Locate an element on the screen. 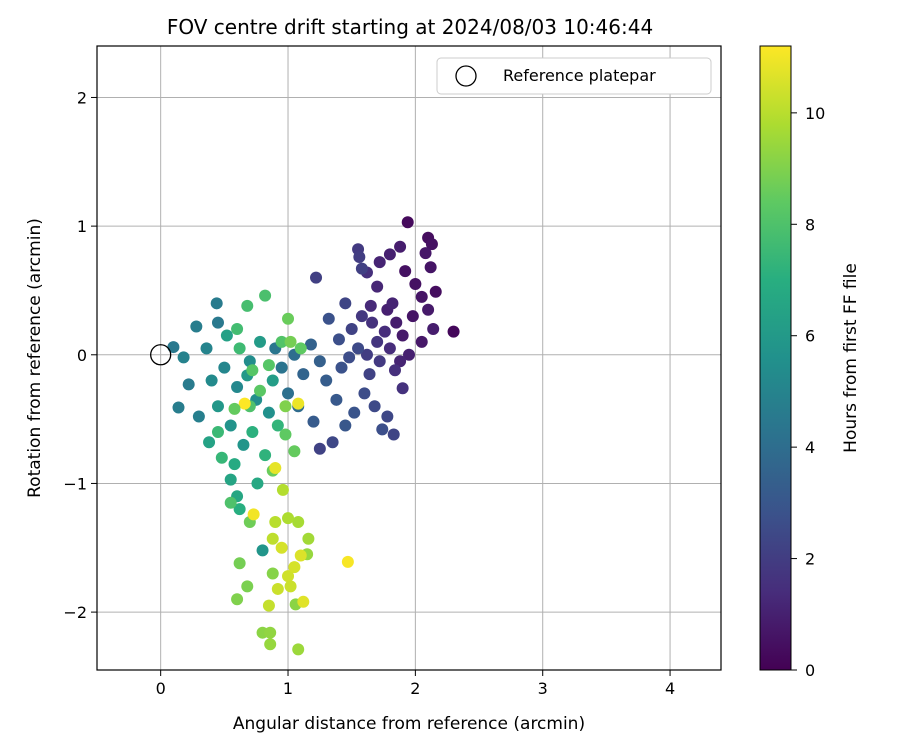 The height and width of the screenshot is (750, 900). colorbar-label: Hours from first FF file is located at coordinates (851, 358).